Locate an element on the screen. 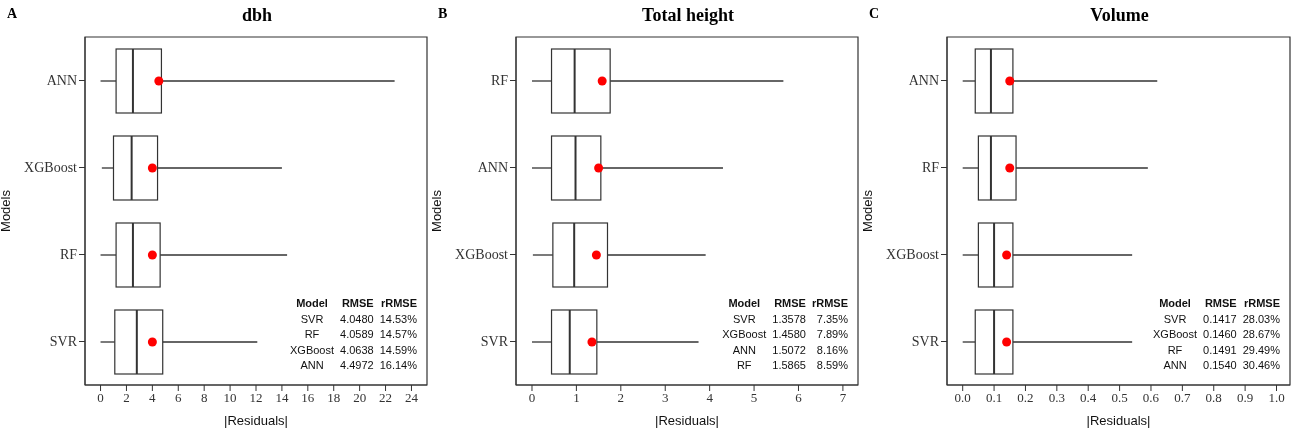  annotation: 14.53% is located at coordinates (398, 319).